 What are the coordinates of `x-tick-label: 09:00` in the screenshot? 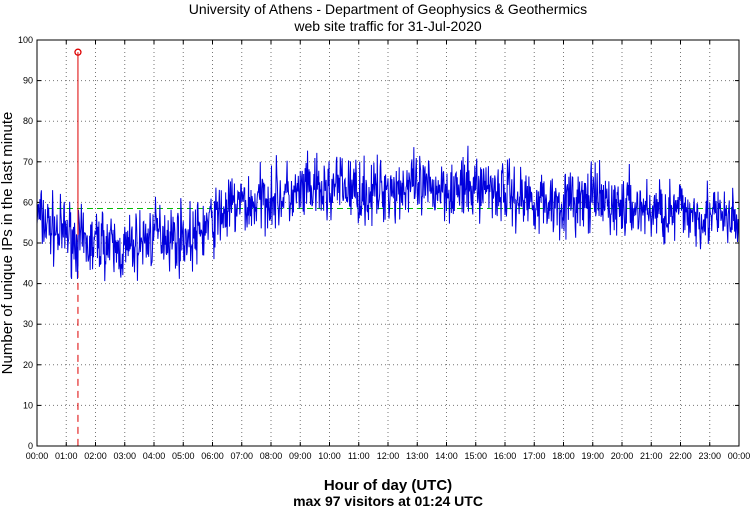 It's located at (300, 456).